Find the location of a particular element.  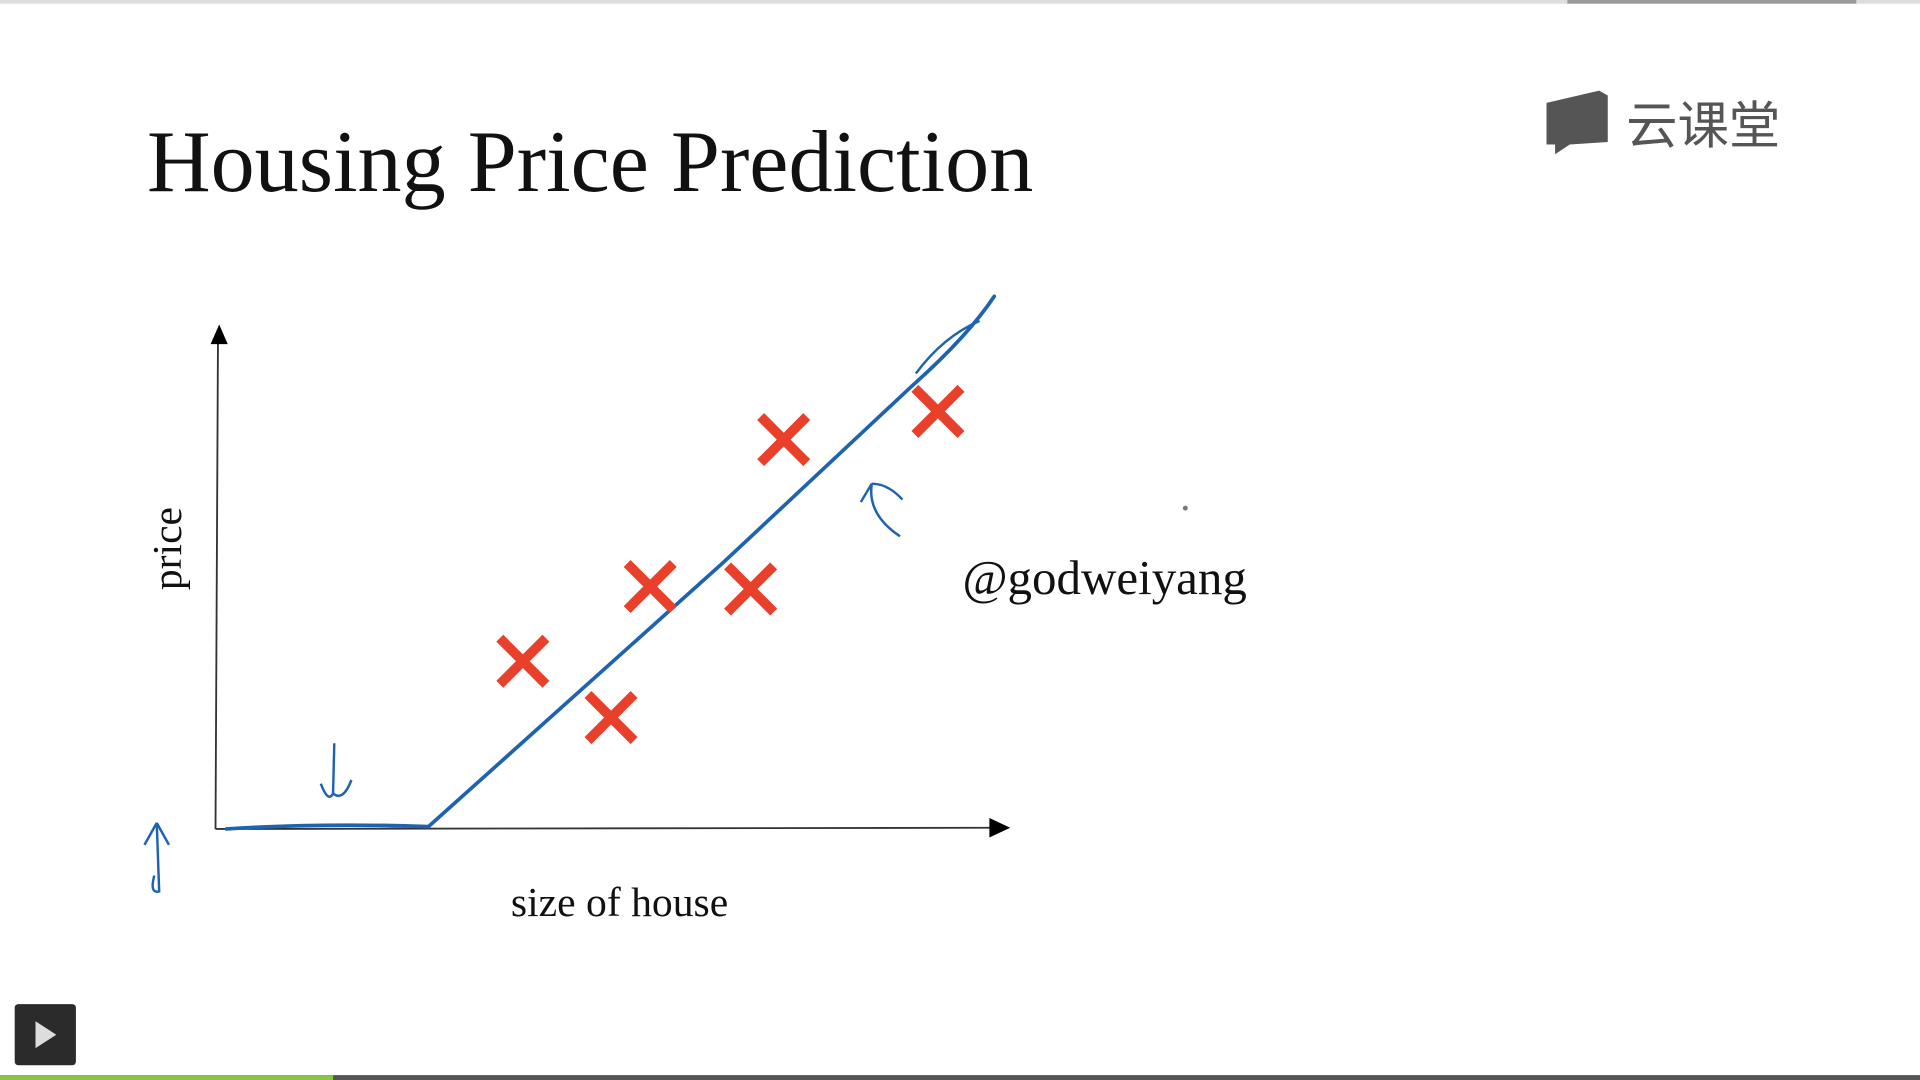

watermark: @godweiyang is located at coordinates (1104, 577).